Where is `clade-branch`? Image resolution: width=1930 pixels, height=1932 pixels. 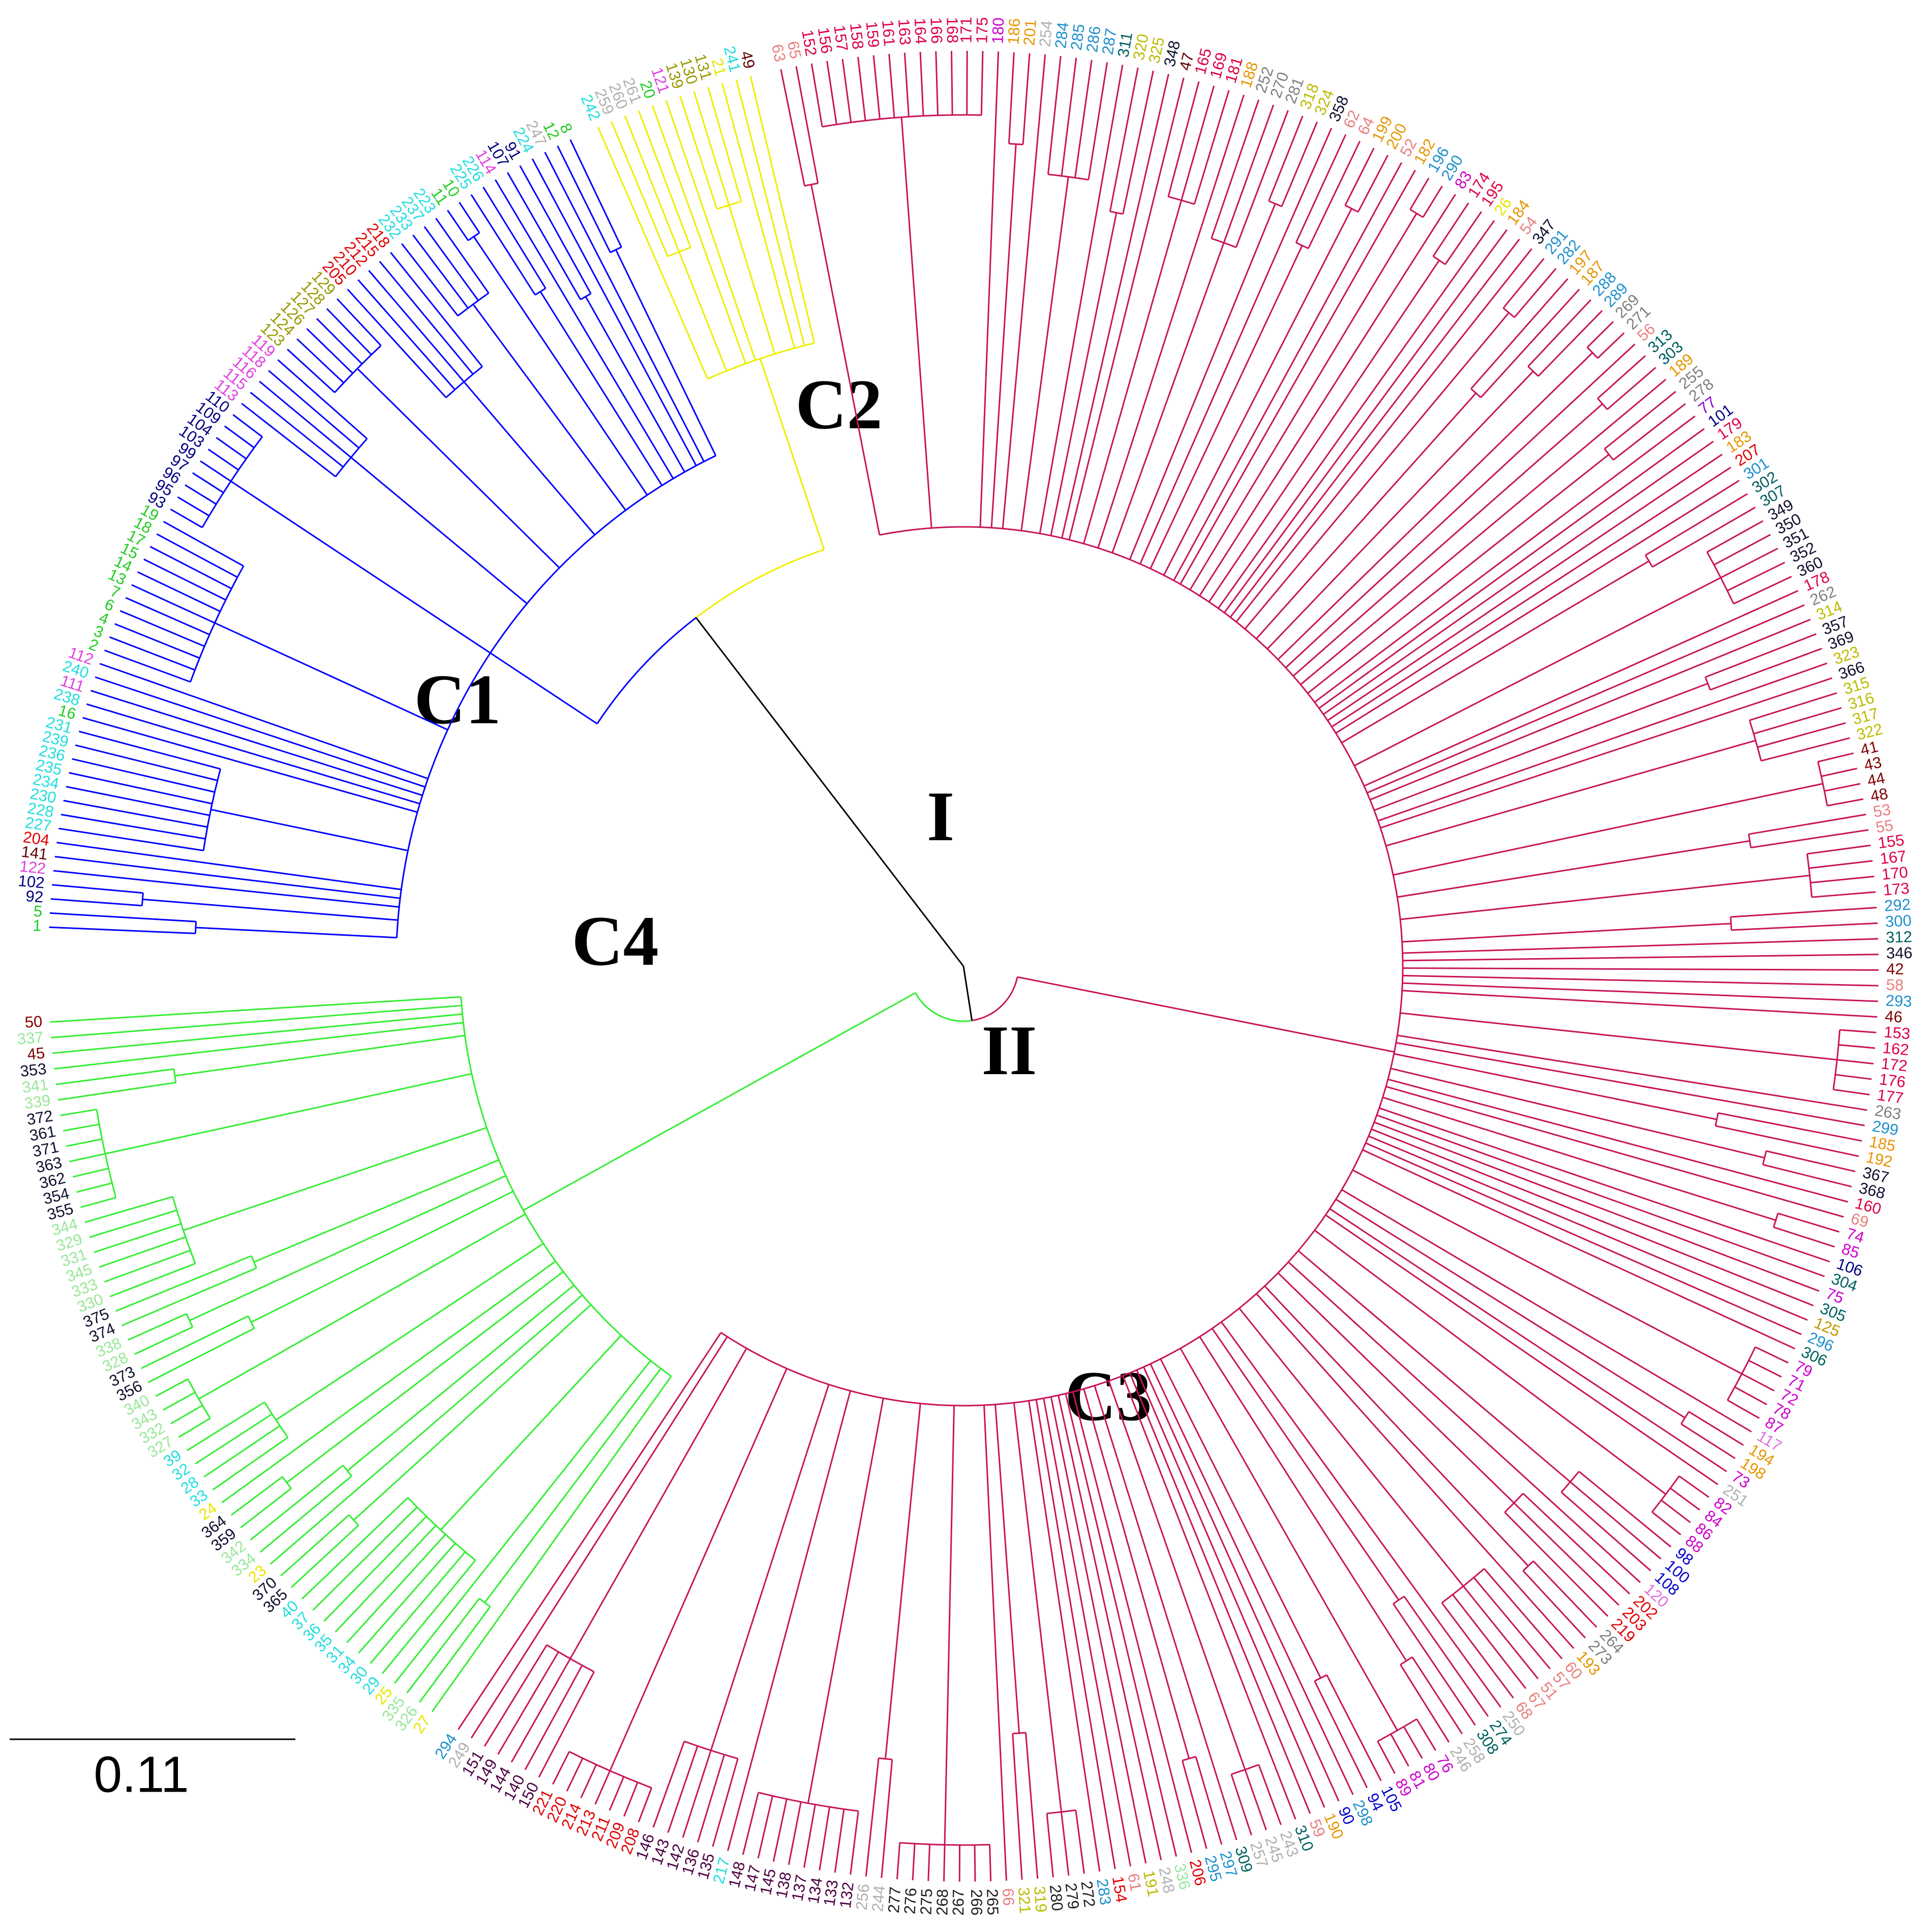
clade-branch is located at coordinates (719, 1101).